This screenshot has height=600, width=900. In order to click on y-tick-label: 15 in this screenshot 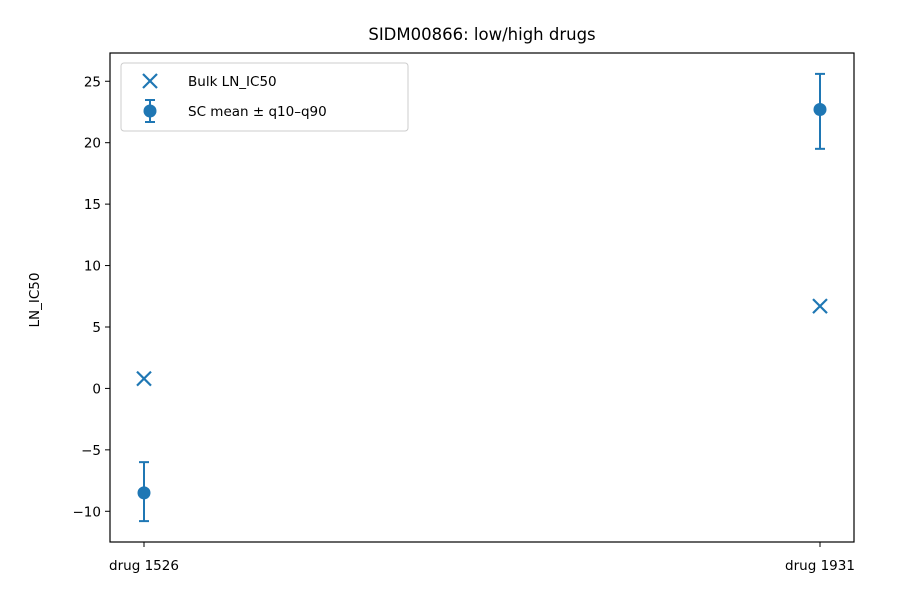, I will do `click(92, 205)`.